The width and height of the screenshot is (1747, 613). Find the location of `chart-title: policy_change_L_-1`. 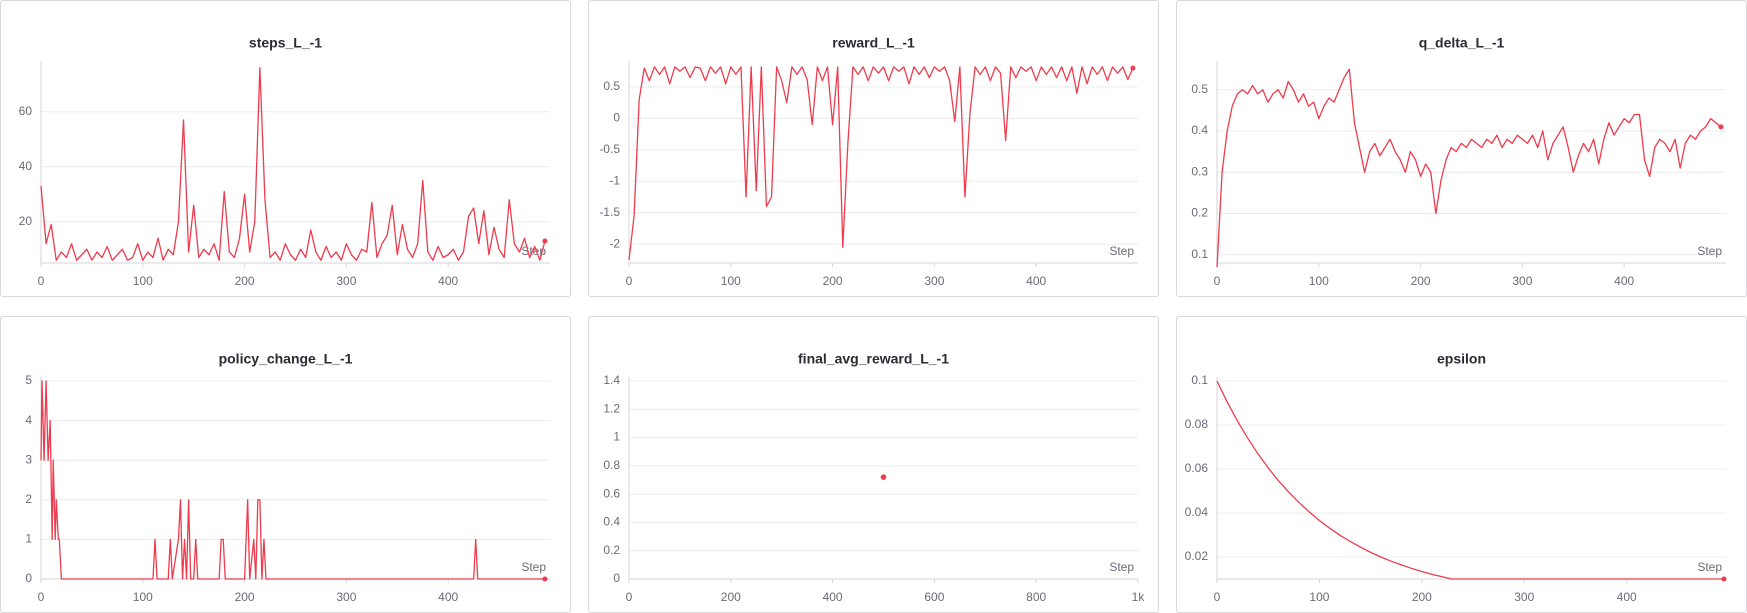

chart-title: policy_change_L_-1 is located at coordinates (286, 359).